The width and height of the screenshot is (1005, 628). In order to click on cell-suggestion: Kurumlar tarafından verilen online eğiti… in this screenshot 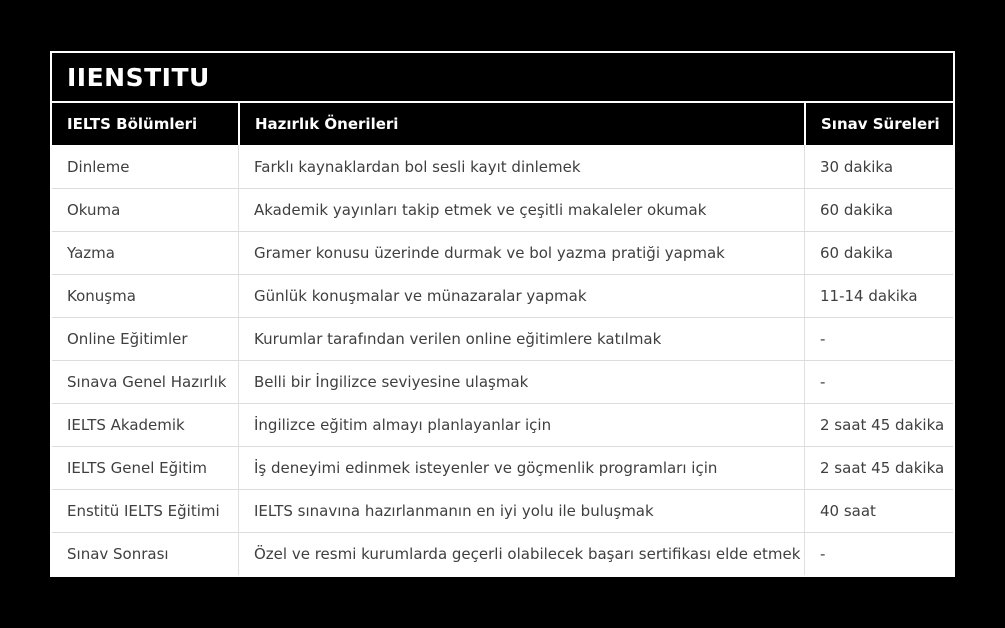, I will do `click(521, 339)`.